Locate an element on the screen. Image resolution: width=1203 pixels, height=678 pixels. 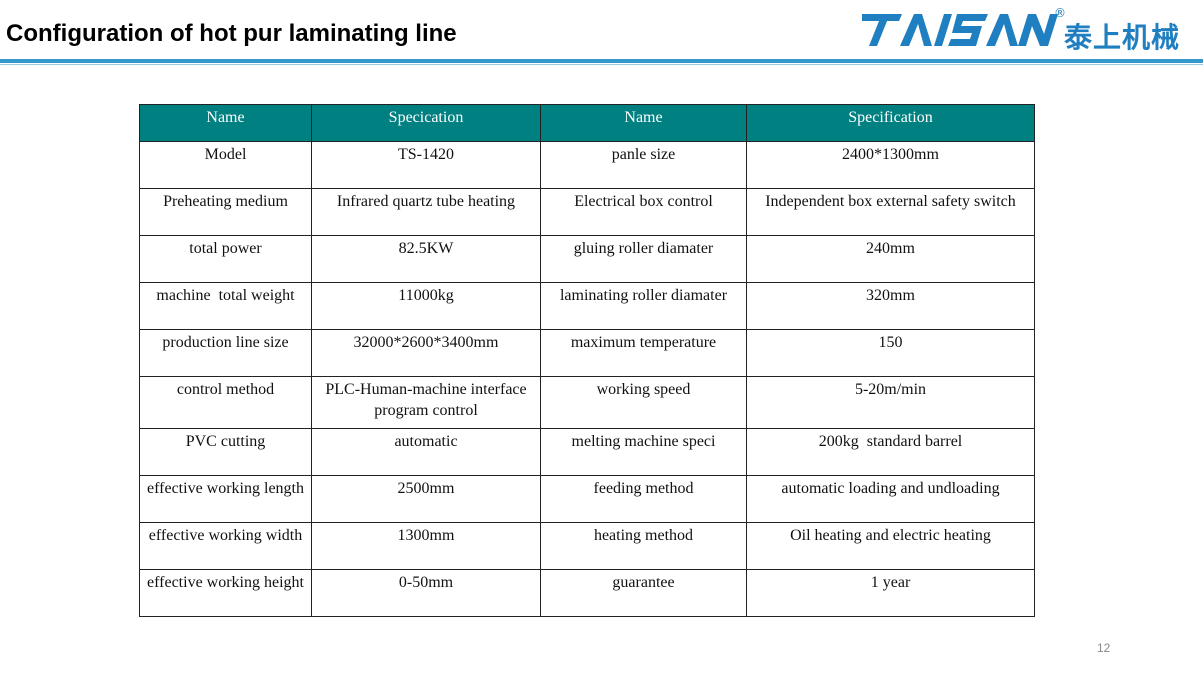
table-cell: heating method is located at coordinates (643, 546).